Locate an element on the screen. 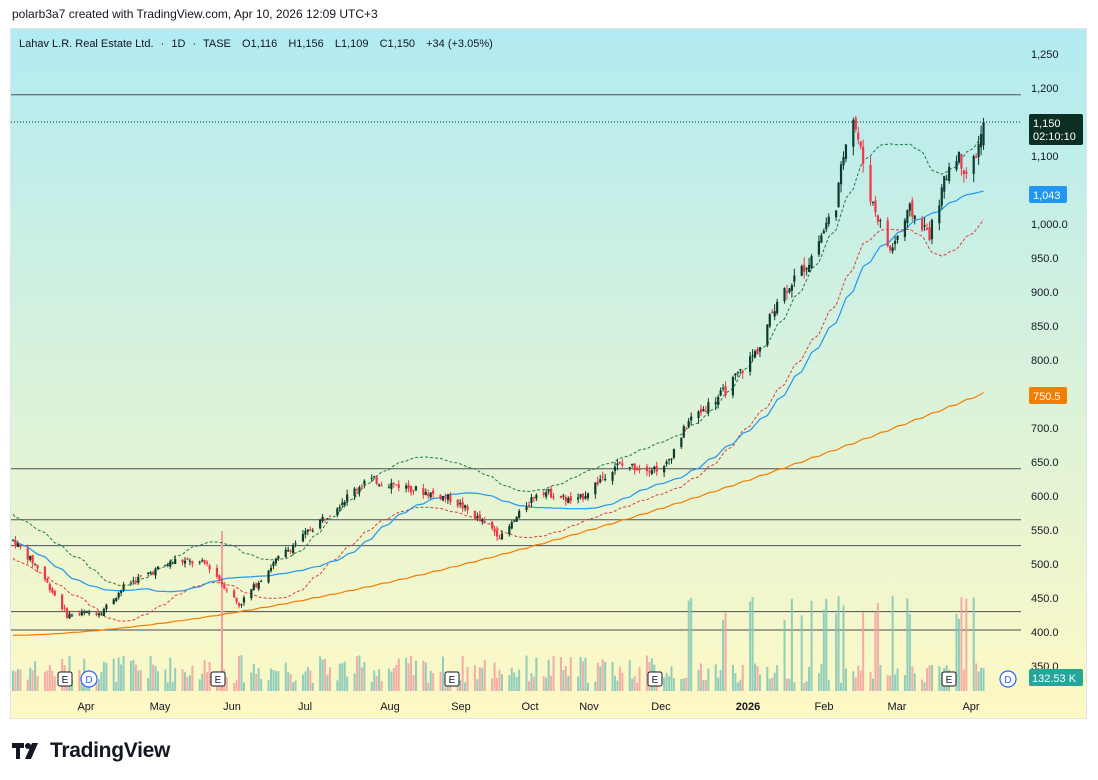 The image size is (1098, 780). ma-slow-label: 750.5 is located at coordinates (1047, 397).